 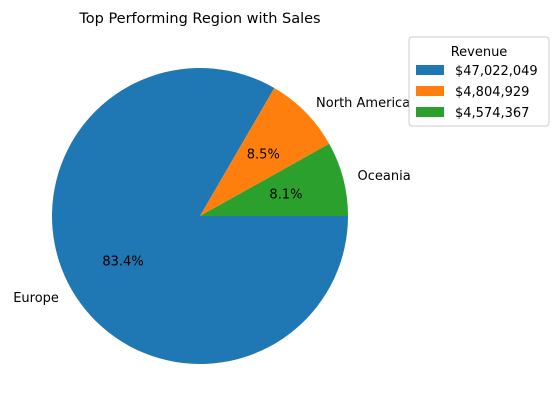 I want to click on pie-slice-oceania, so click(x=274, y=179).